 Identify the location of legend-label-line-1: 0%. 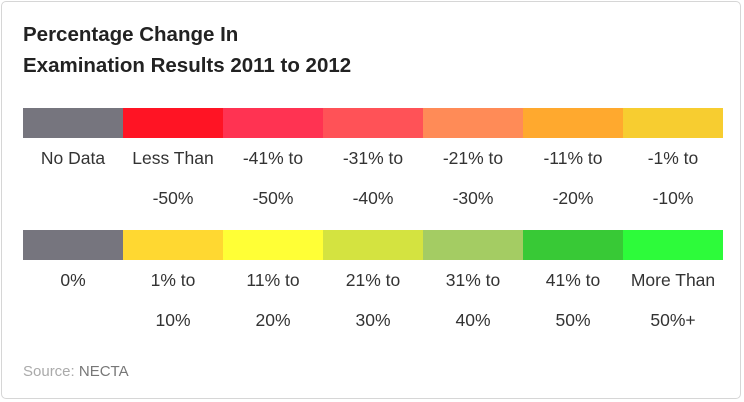
(73, 280).